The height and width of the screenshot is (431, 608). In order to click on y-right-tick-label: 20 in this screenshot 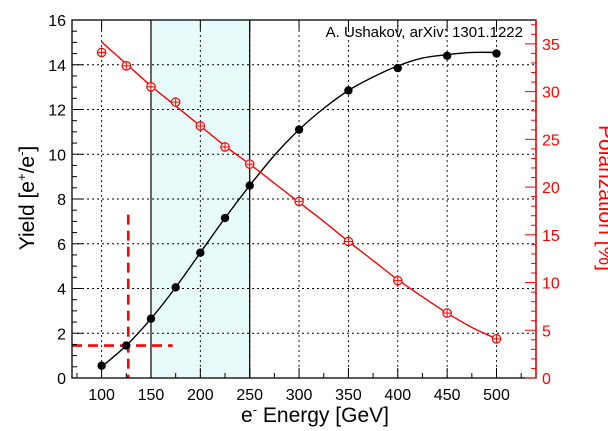, I will do `click(551, 188)`.